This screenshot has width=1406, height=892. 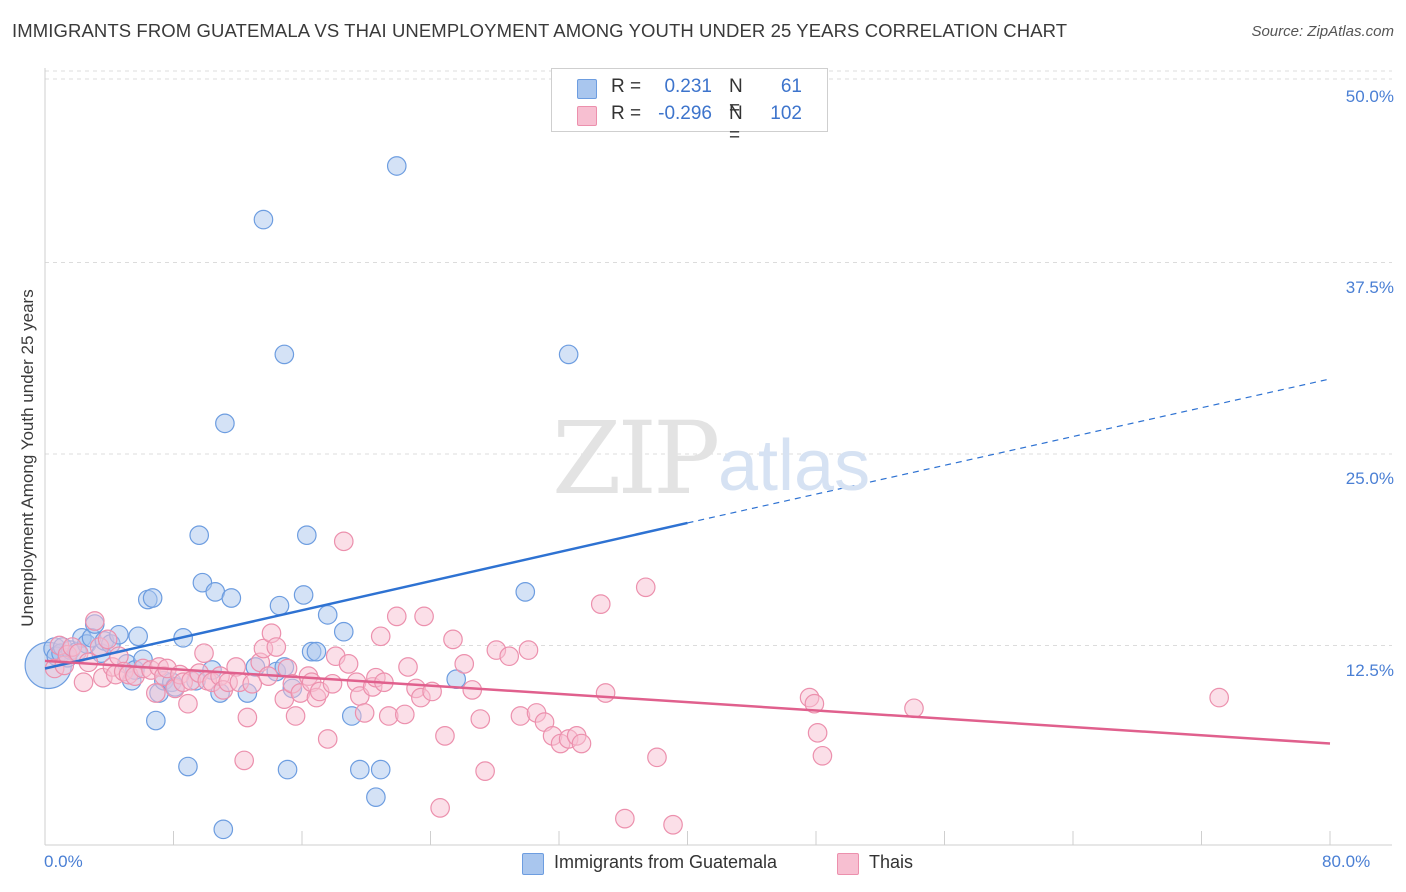 What do you see at coordinates (1369, 478) in the screenshot?
I see `y-tick-label: 25.0%` at bounding box center [1369, 478].